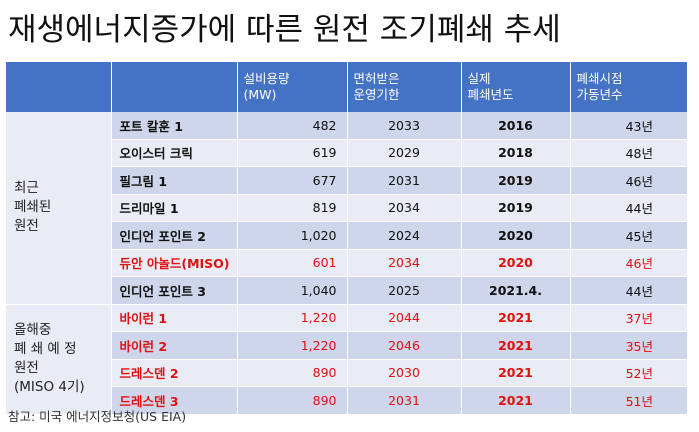 The height and width of the screenshot is (432, 699). What do you see at coordinates (628, 345) in the screenshot?
I see `years-cell: 35년` at bounding box center [628, 345].